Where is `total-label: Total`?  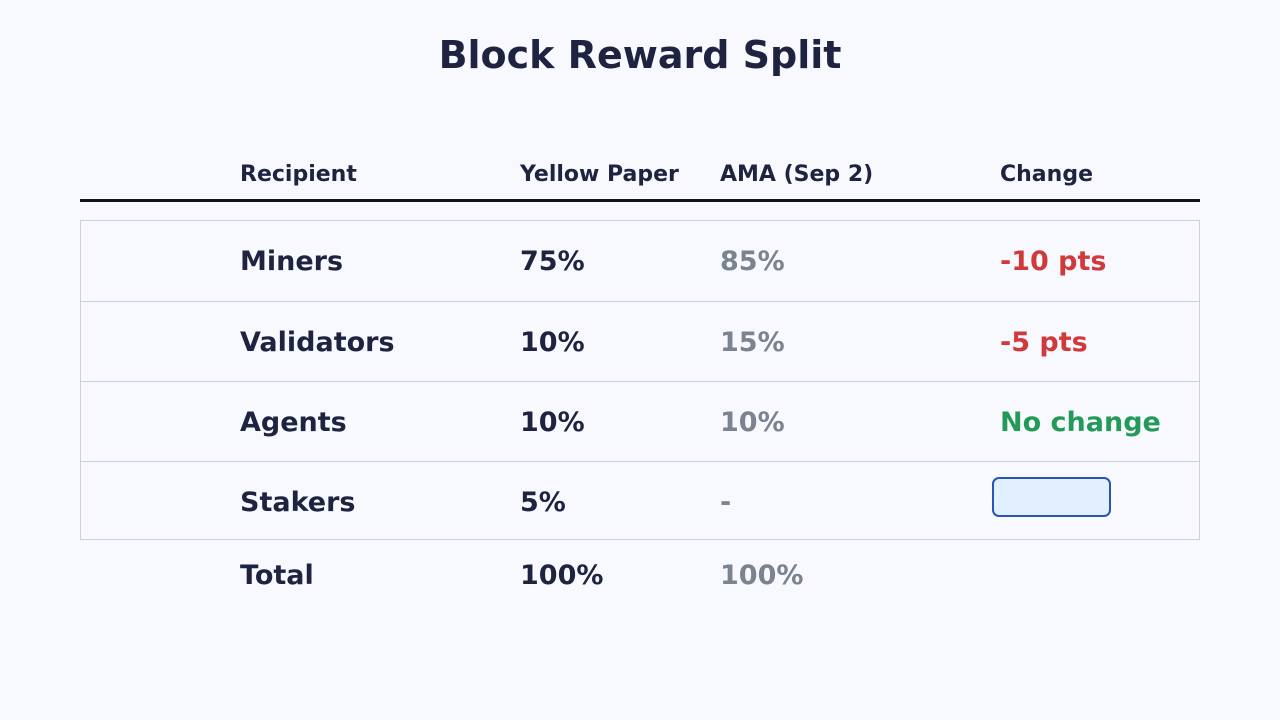
total-label: Total is located at coordinates (277, 575).